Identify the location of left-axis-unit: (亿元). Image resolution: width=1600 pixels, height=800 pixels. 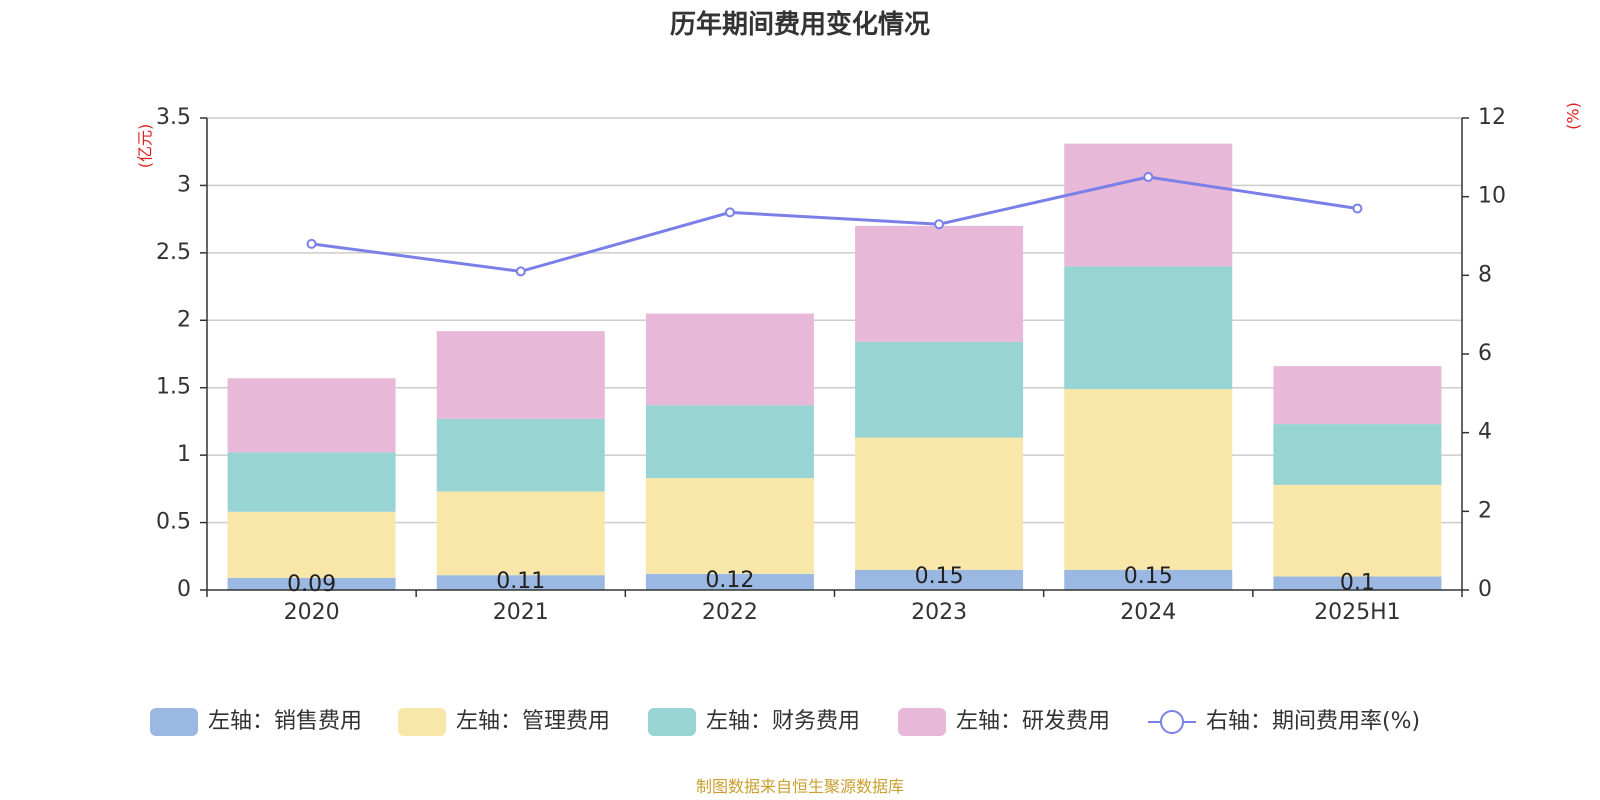
(145, 146).